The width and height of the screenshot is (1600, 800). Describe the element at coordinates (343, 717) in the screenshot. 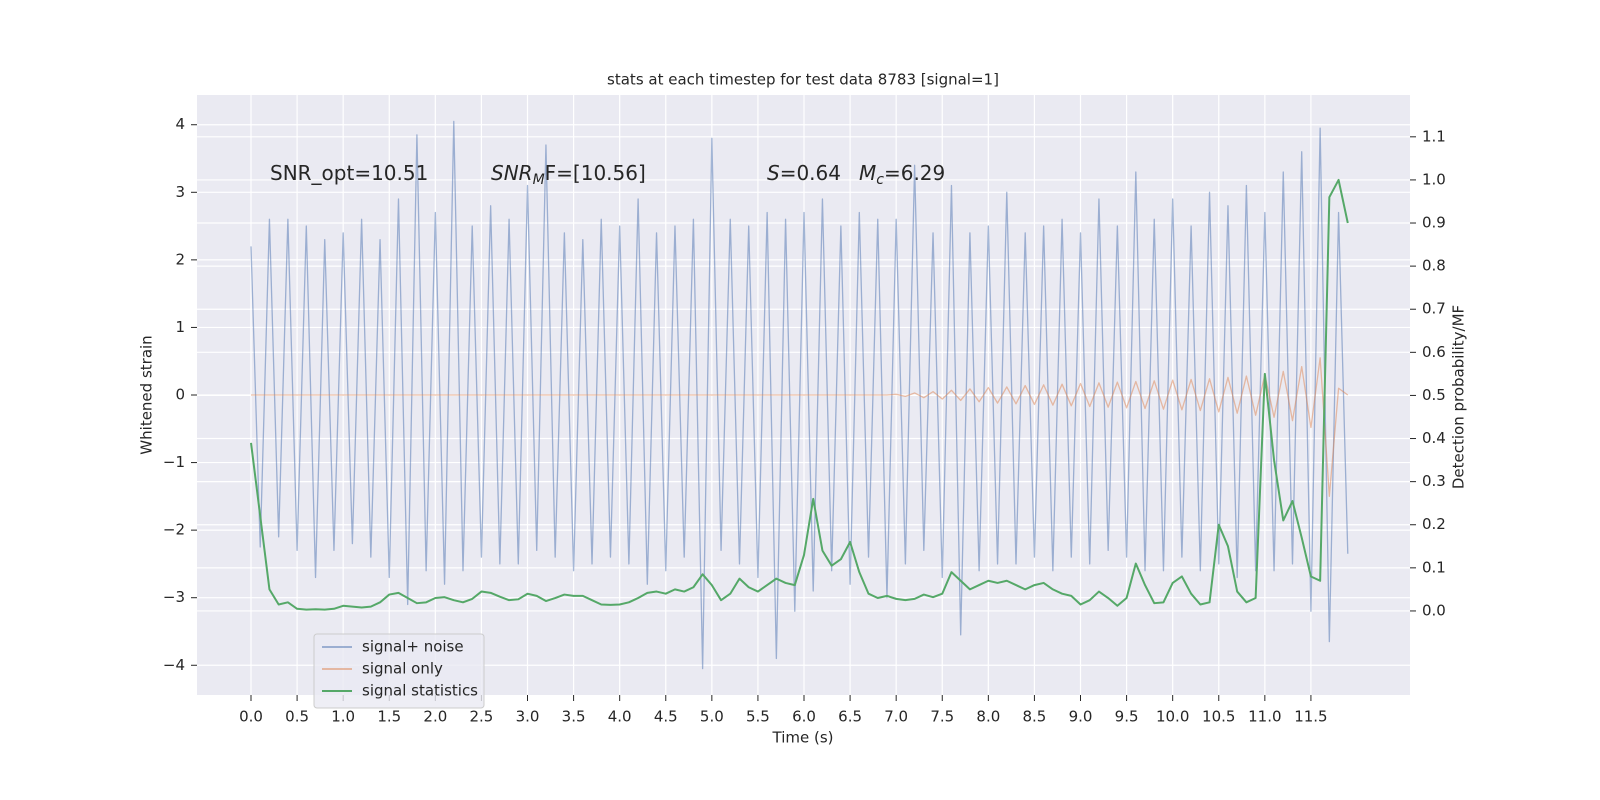

I see `x-tick-label: 1.0` at that location.